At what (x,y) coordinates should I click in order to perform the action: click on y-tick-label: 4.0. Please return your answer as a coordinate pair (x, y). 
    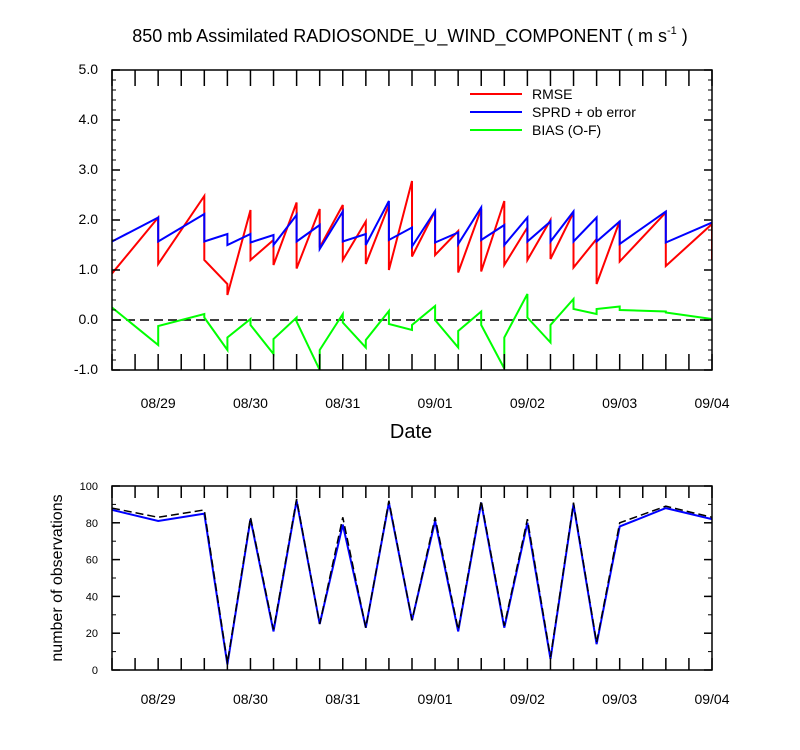
    Looking at the image, I should click on (89, 119).